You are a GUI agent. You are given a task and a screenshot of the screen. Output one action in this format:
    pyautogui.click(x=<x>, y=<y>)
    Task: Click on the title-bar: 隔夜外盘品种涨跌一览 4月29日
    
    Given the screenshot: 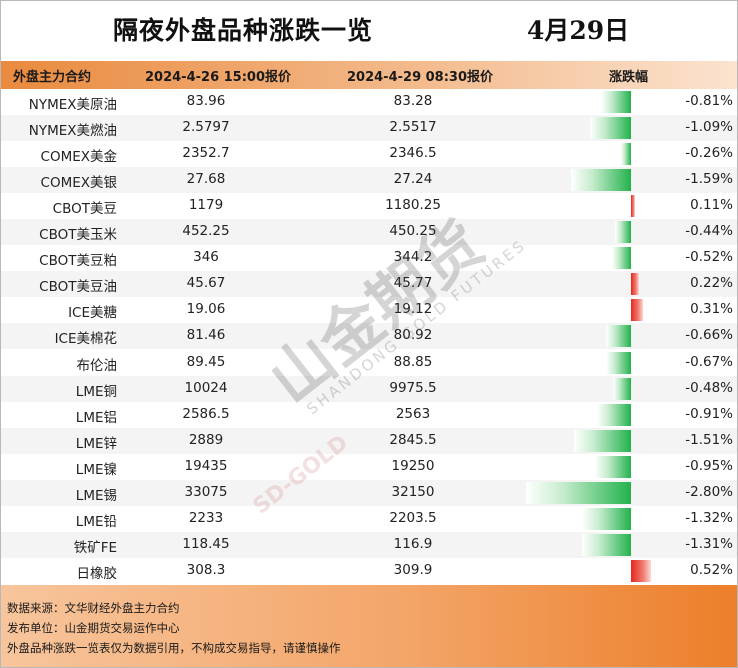 What is the action you would take?
    pyautogui.click(x=369, y=31)
    